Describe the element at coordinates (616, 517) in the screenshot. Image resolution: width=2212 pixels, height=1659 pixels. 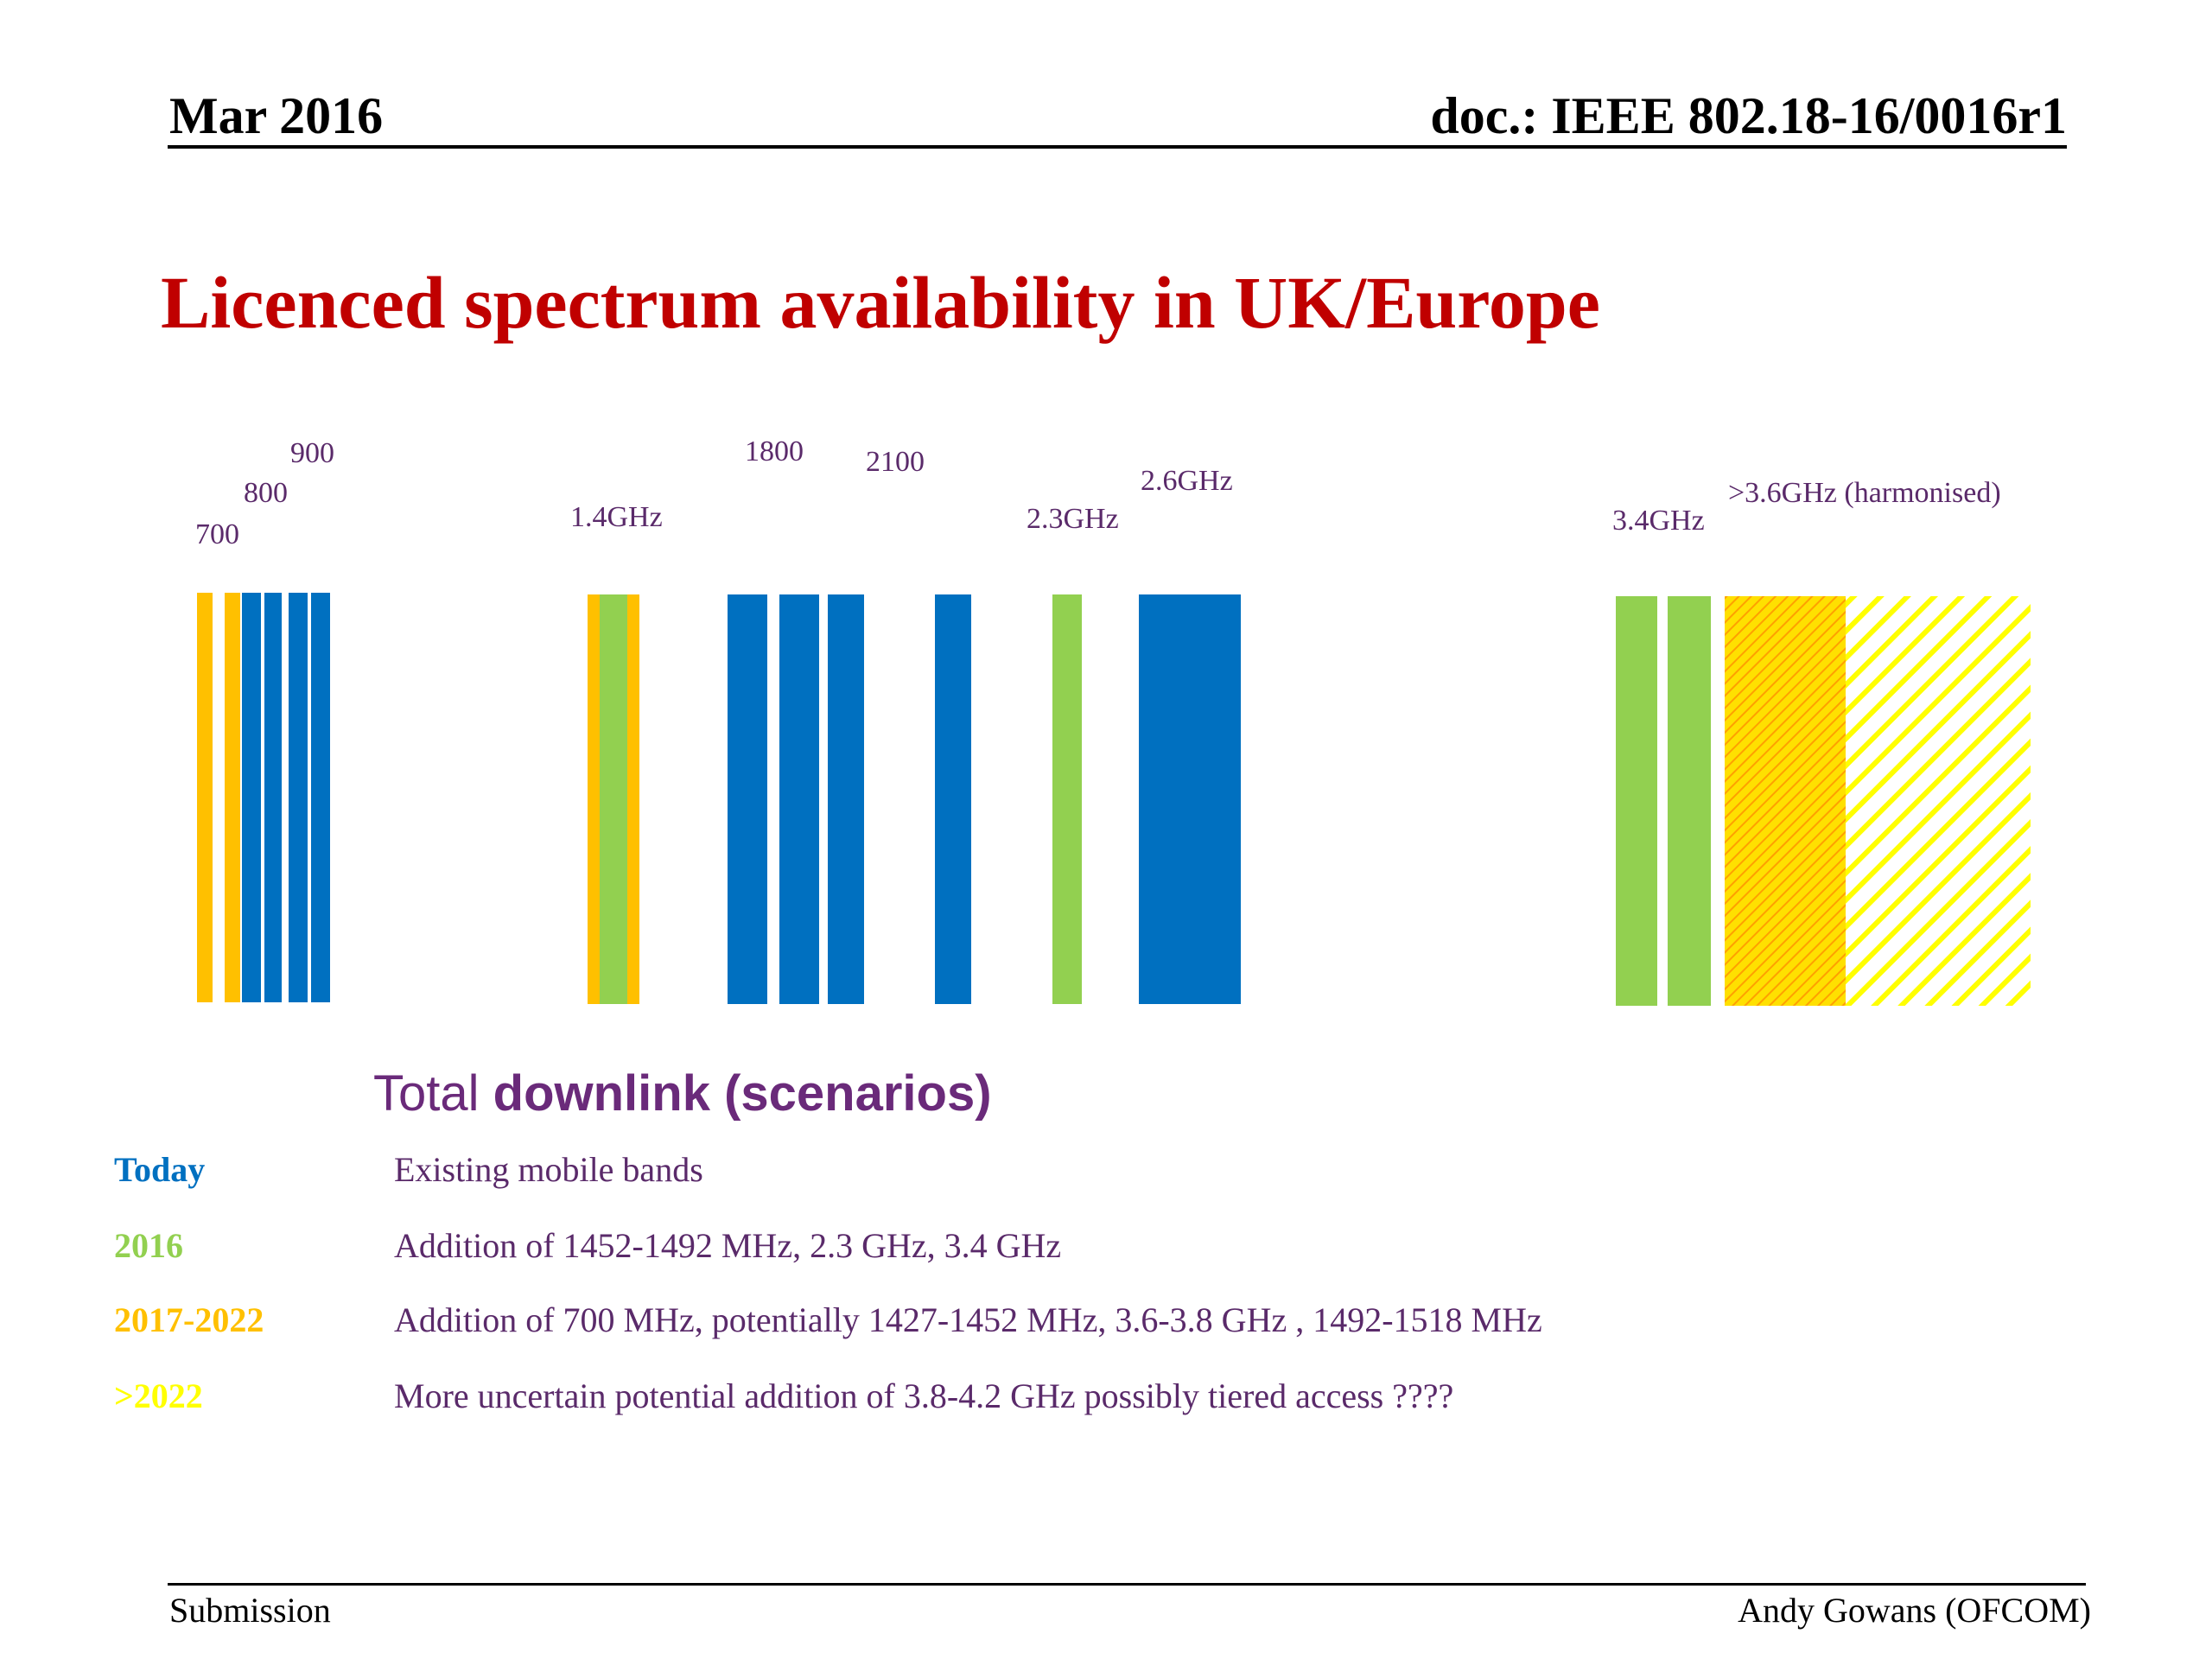
I see `band-label-1-4ghz: 1.4GHz` at that location.